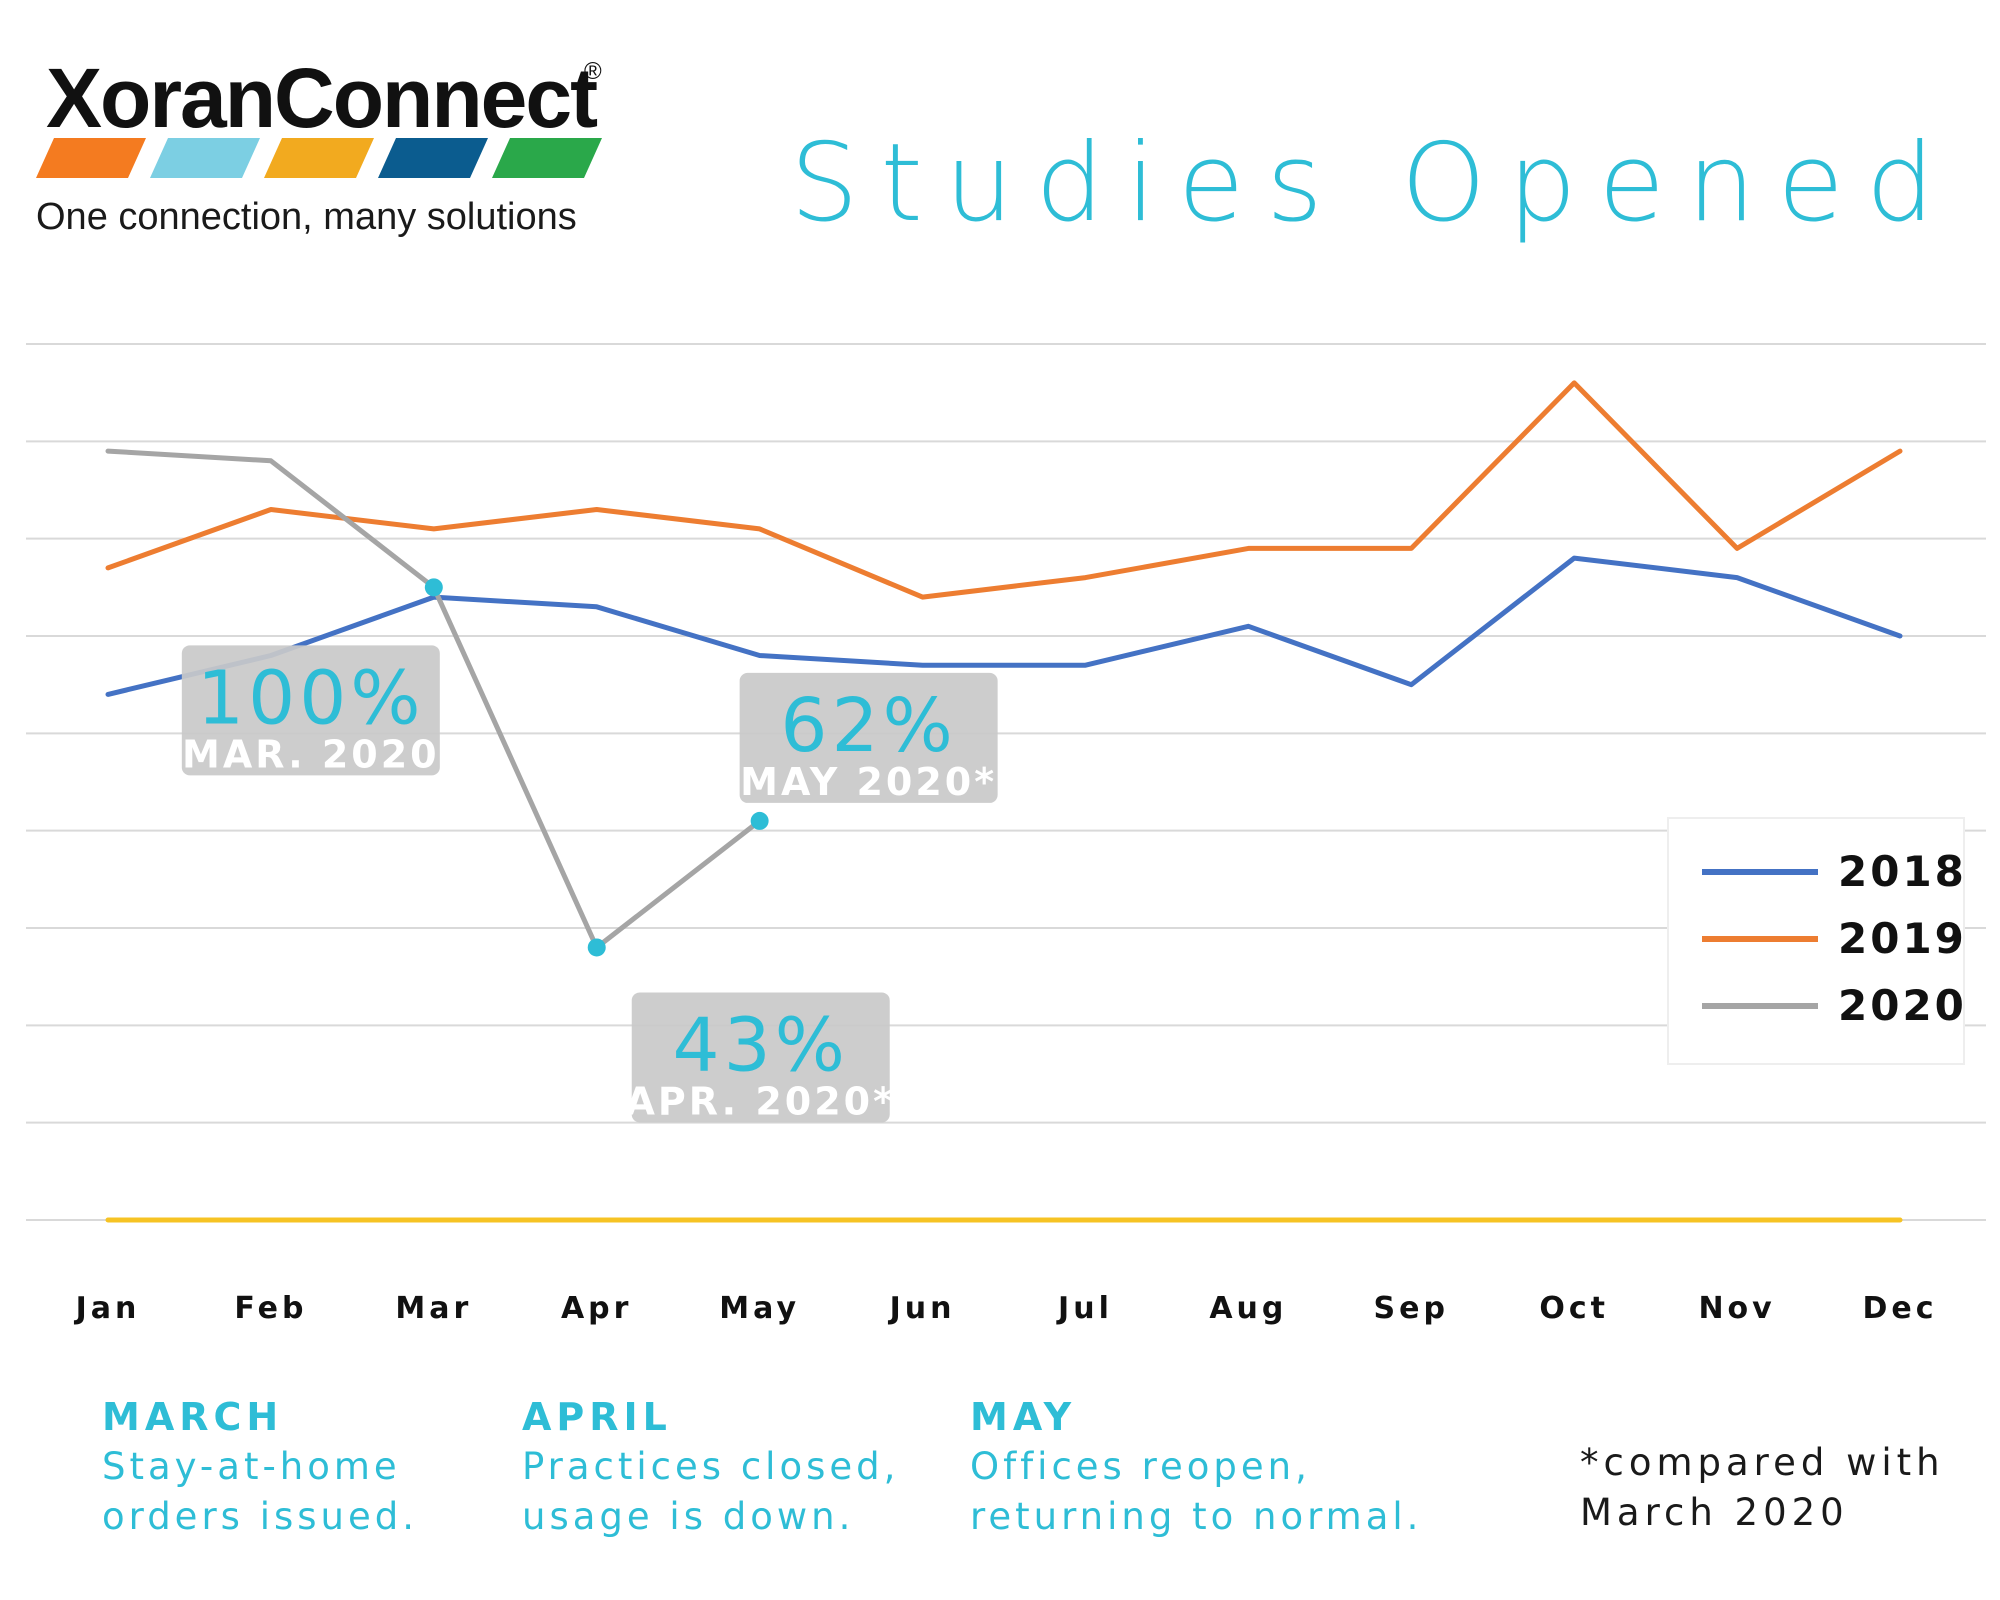 The height and width of the screenshot is (1600, 2000). What do you see at coordinates (322, 98) in the screenshot?
I see `logo-name: XoranConnect` at bounding box center [322, 98].